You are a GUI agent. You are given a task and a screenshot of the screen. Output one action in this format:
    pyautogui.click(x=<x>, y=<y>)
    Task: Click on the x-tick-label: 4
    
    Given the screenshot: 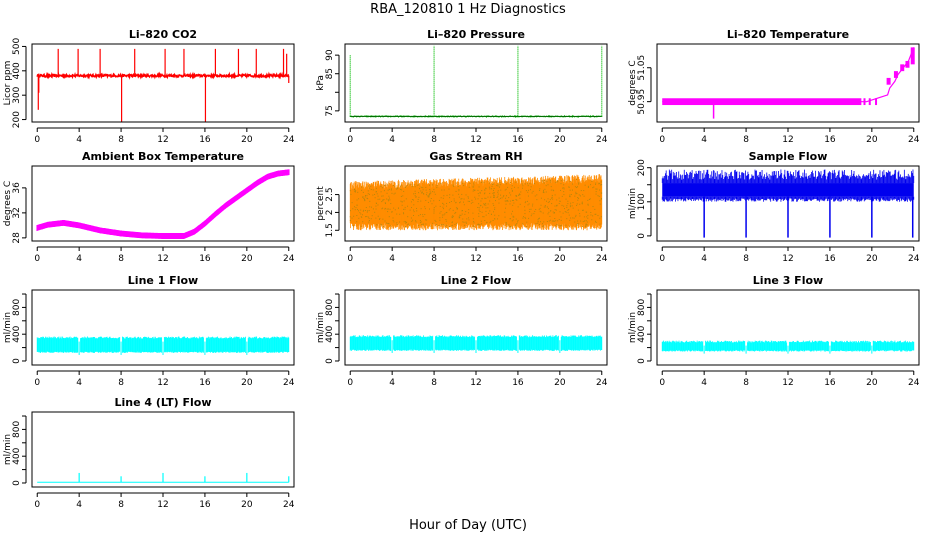 What is the action you would take?
    pyautogui.click(x=704, y=140)
    